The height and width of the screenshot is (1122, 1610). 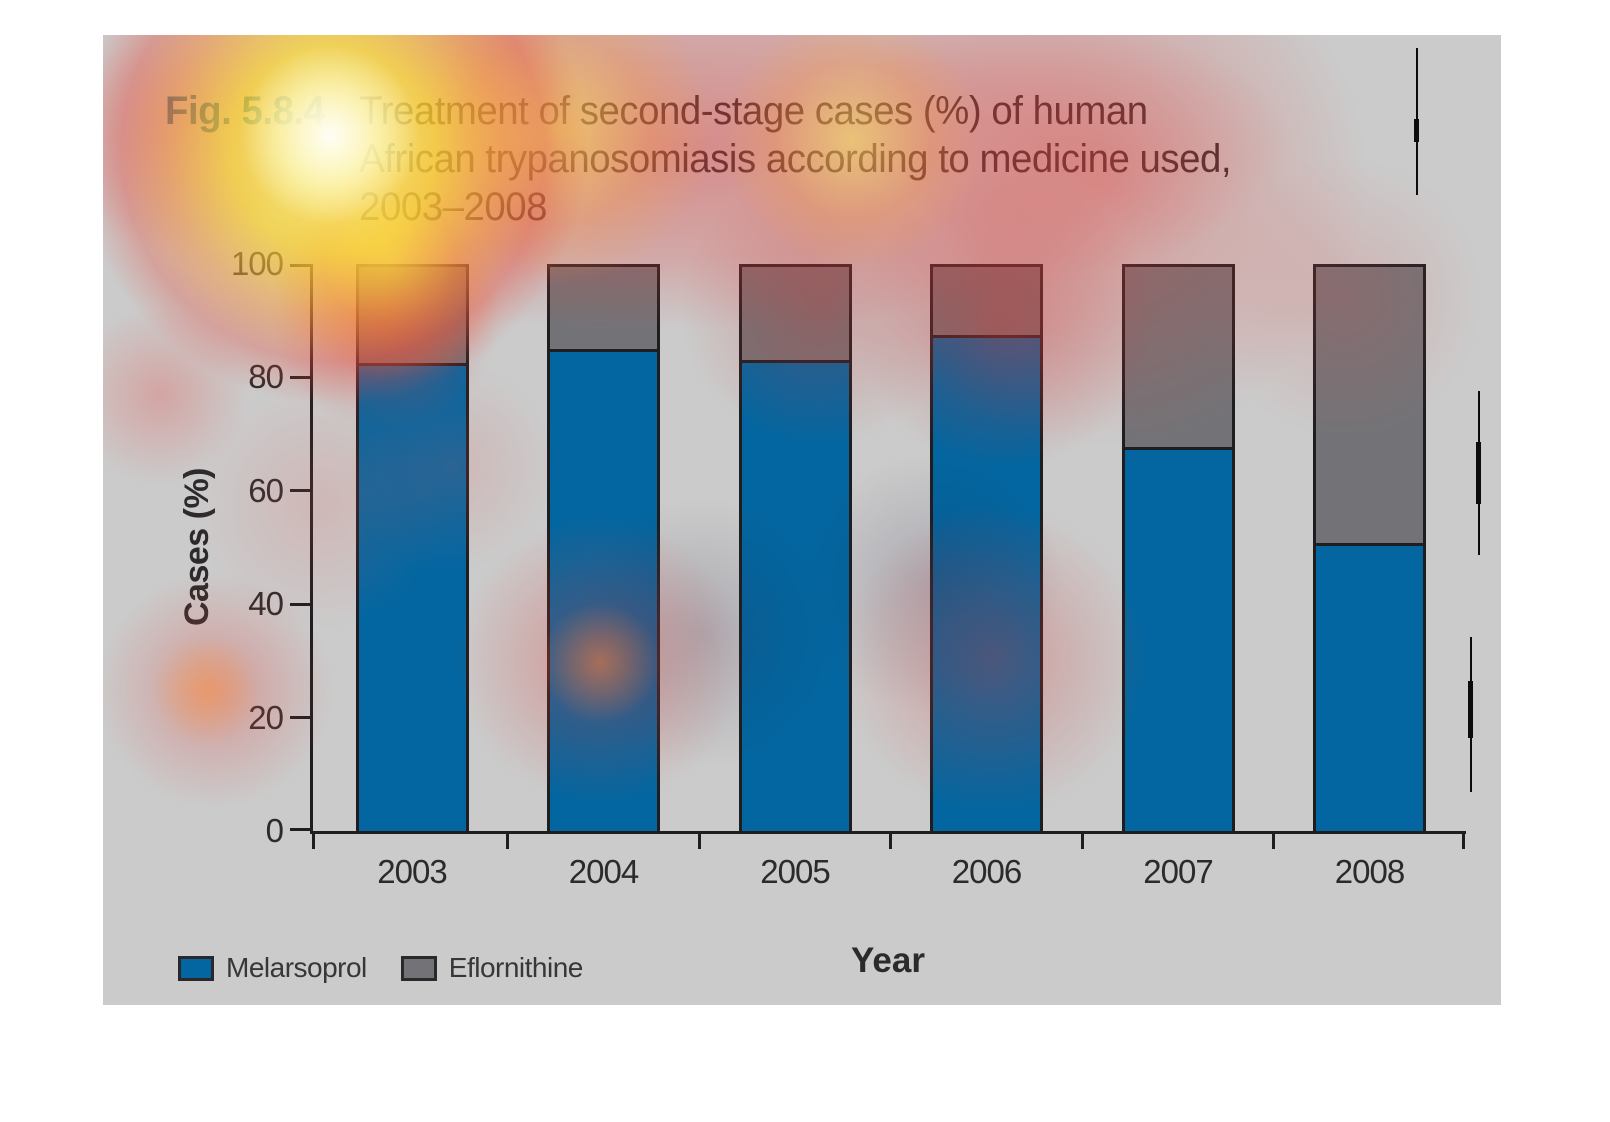 I want to click on scan-mark-1-thick, so click(x=1416, y=130).